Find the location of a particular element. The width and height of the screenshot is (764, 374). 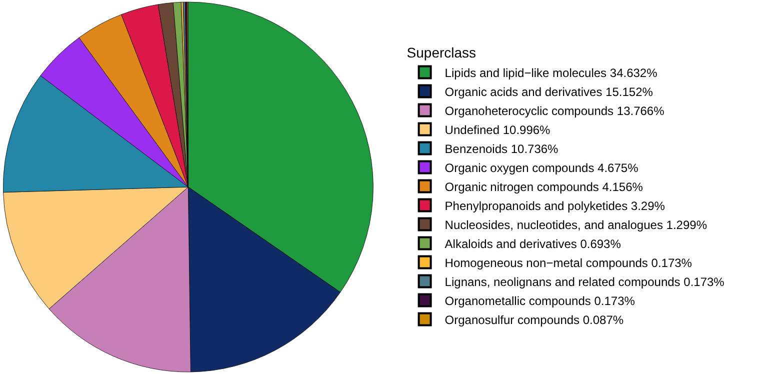

legend-label: Organoheterocyclic compounds 13.766% is located at coordinates (554, 111).